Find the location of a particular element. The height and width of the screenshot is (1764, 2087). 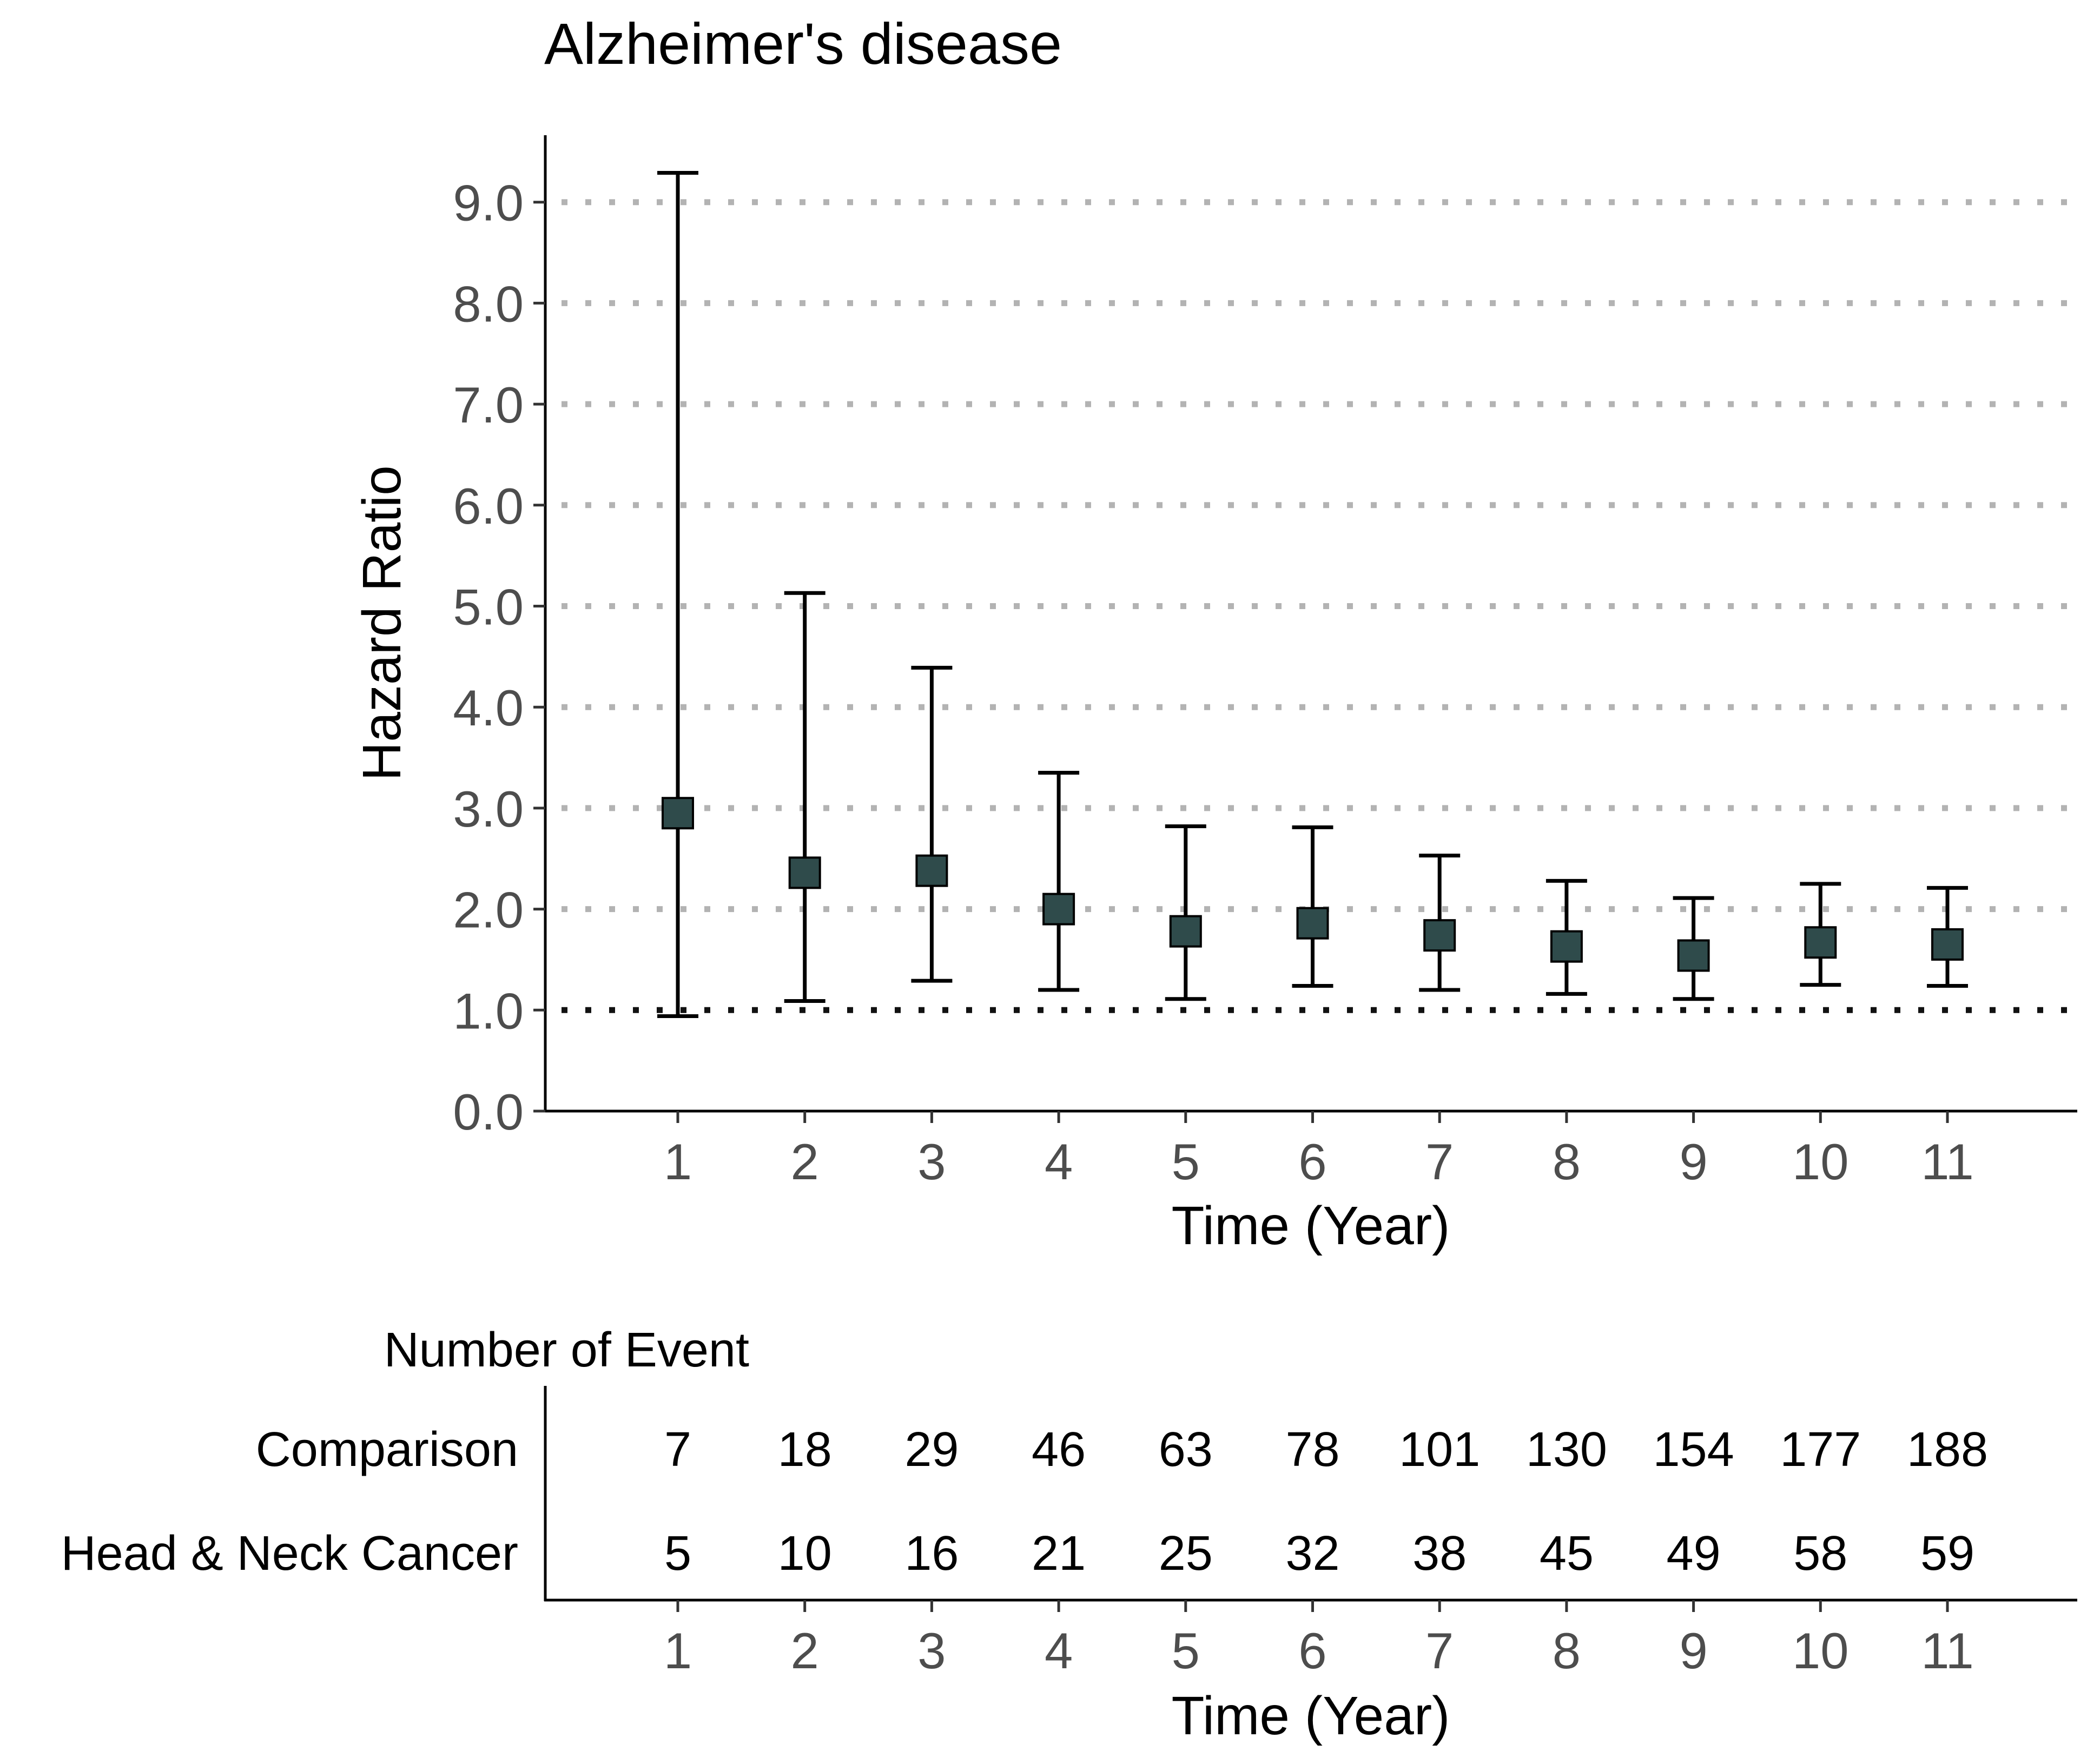

x-tick-label-6: 7 is located at coordinates (1440, 1162).